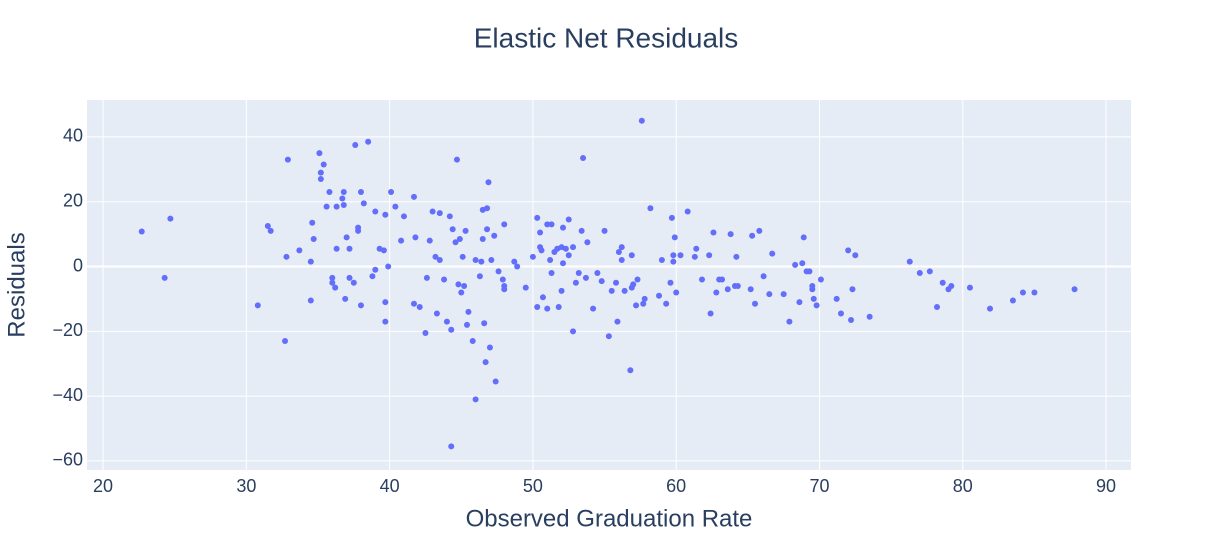 This screenshot has width=1211, height=555. What do you see at coordinates (67, 460) in the screenshot?
I see `y-tick-label: −60` at bounding box center [67, 460].